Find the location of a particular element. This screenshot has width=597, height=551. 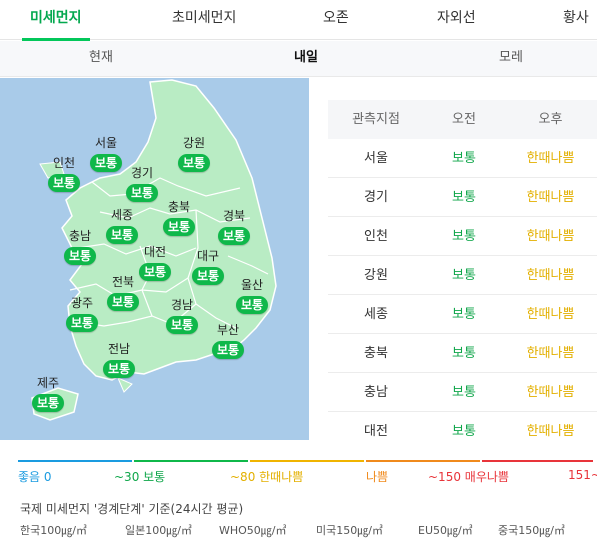

row-location: 충남 is located at coordinates (376, 392).